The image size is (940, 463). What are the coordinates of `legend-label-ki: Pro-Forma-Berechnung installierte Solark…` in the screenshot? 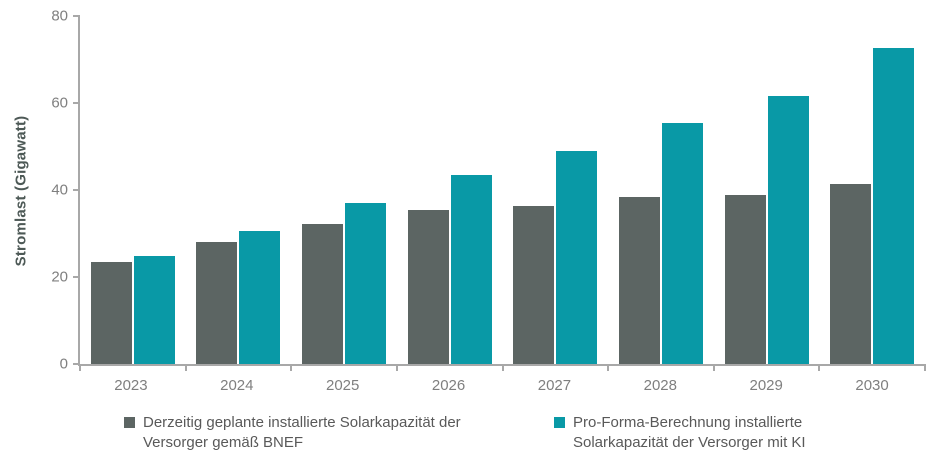 It's located at (689, 432).